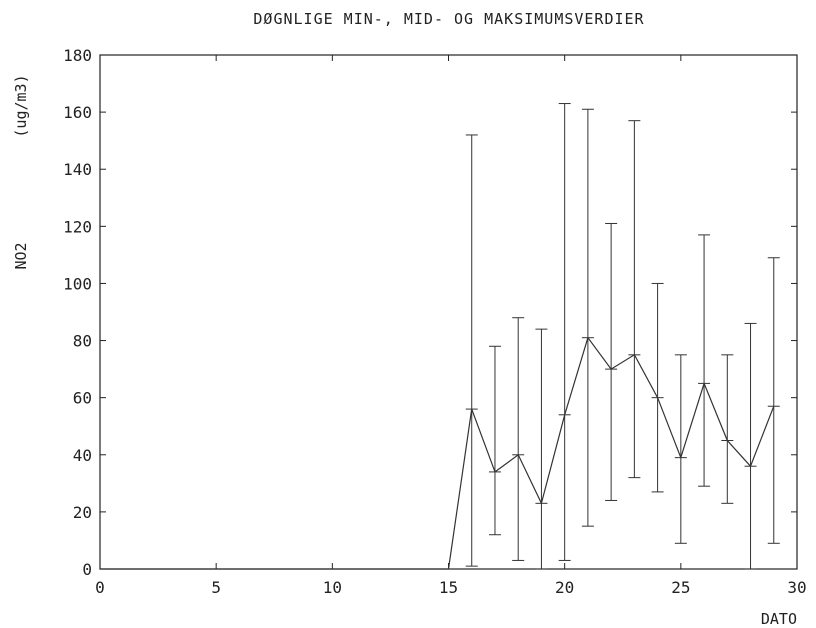 Image resolution: width=816 pixels, height=628 pixels. Describe the element at coordinates (332, 587) in the screenshot. I see `x-tick-label: 10` at that location.